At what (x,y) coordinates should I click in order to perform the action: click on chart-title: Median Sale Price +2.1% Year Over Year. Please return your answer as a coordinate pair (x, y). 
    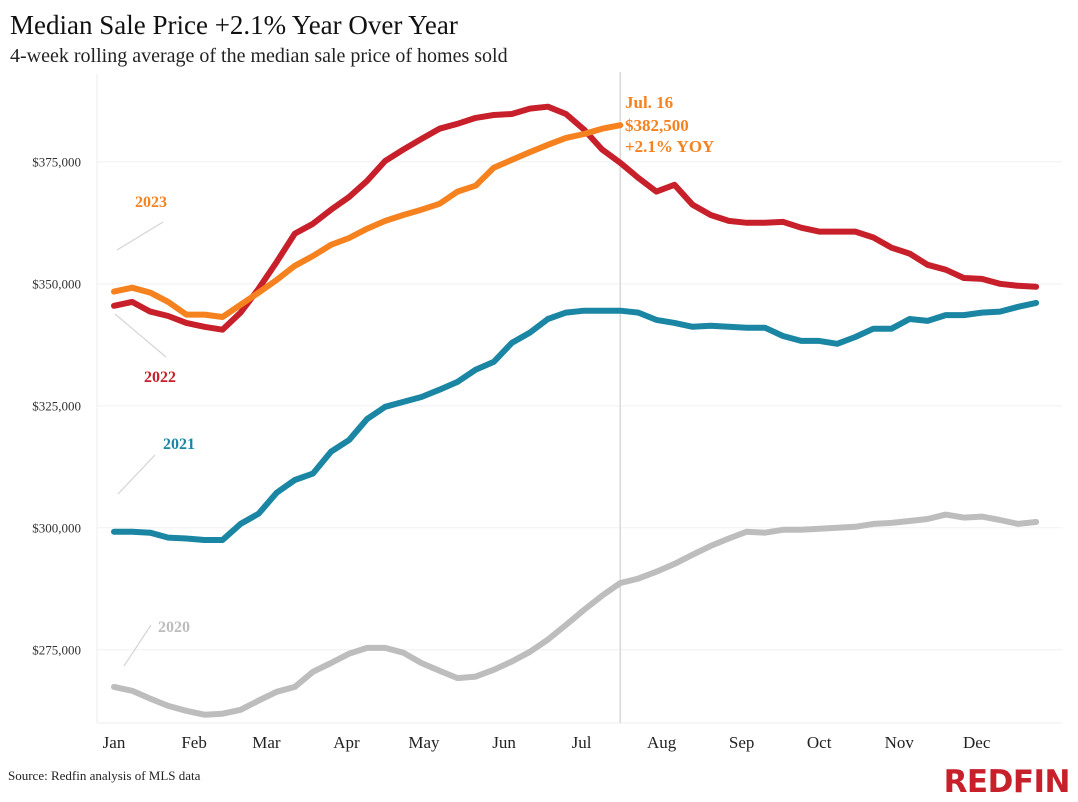
    Looking at the image, I should click on (234, 25).